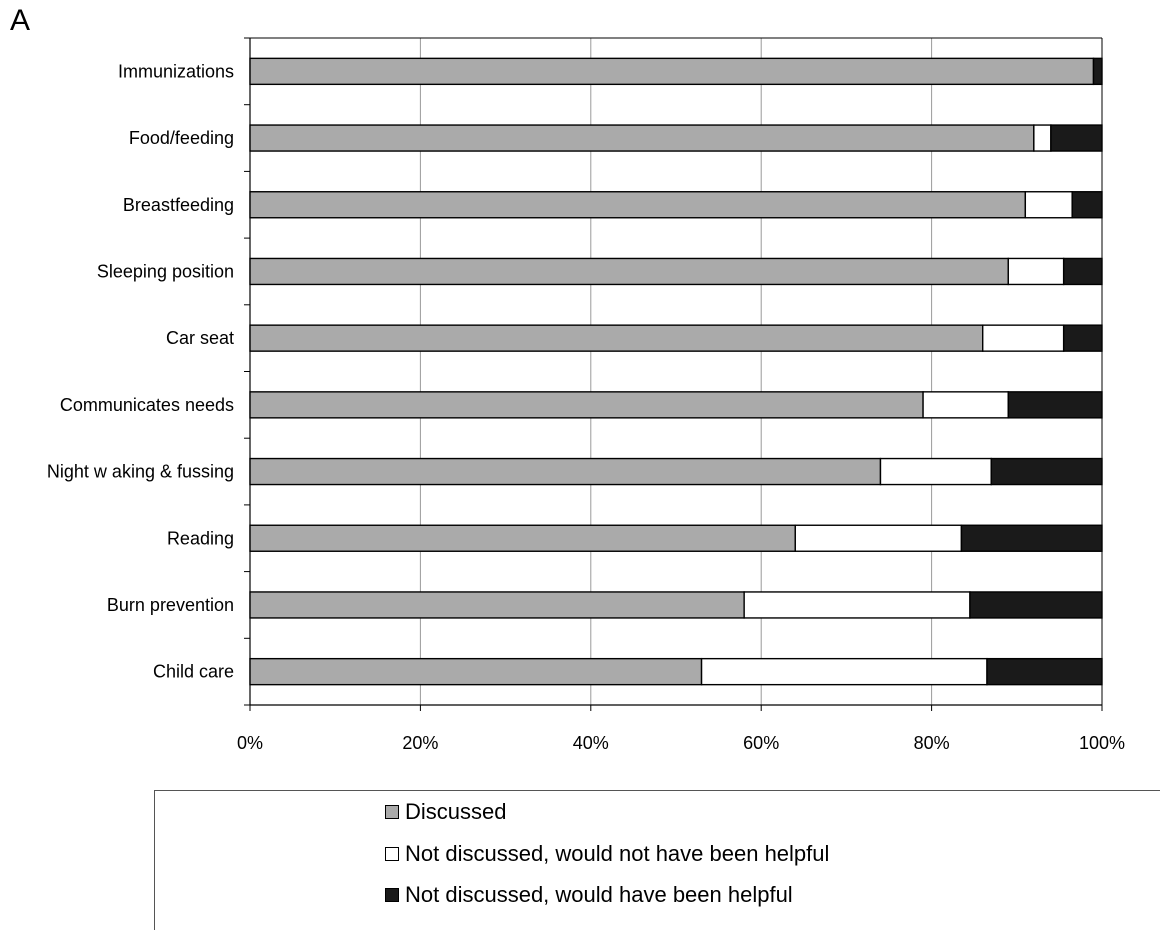 The image size is (1160, 930). I want to click on category-label: Burn prevention, so click(170, 605).